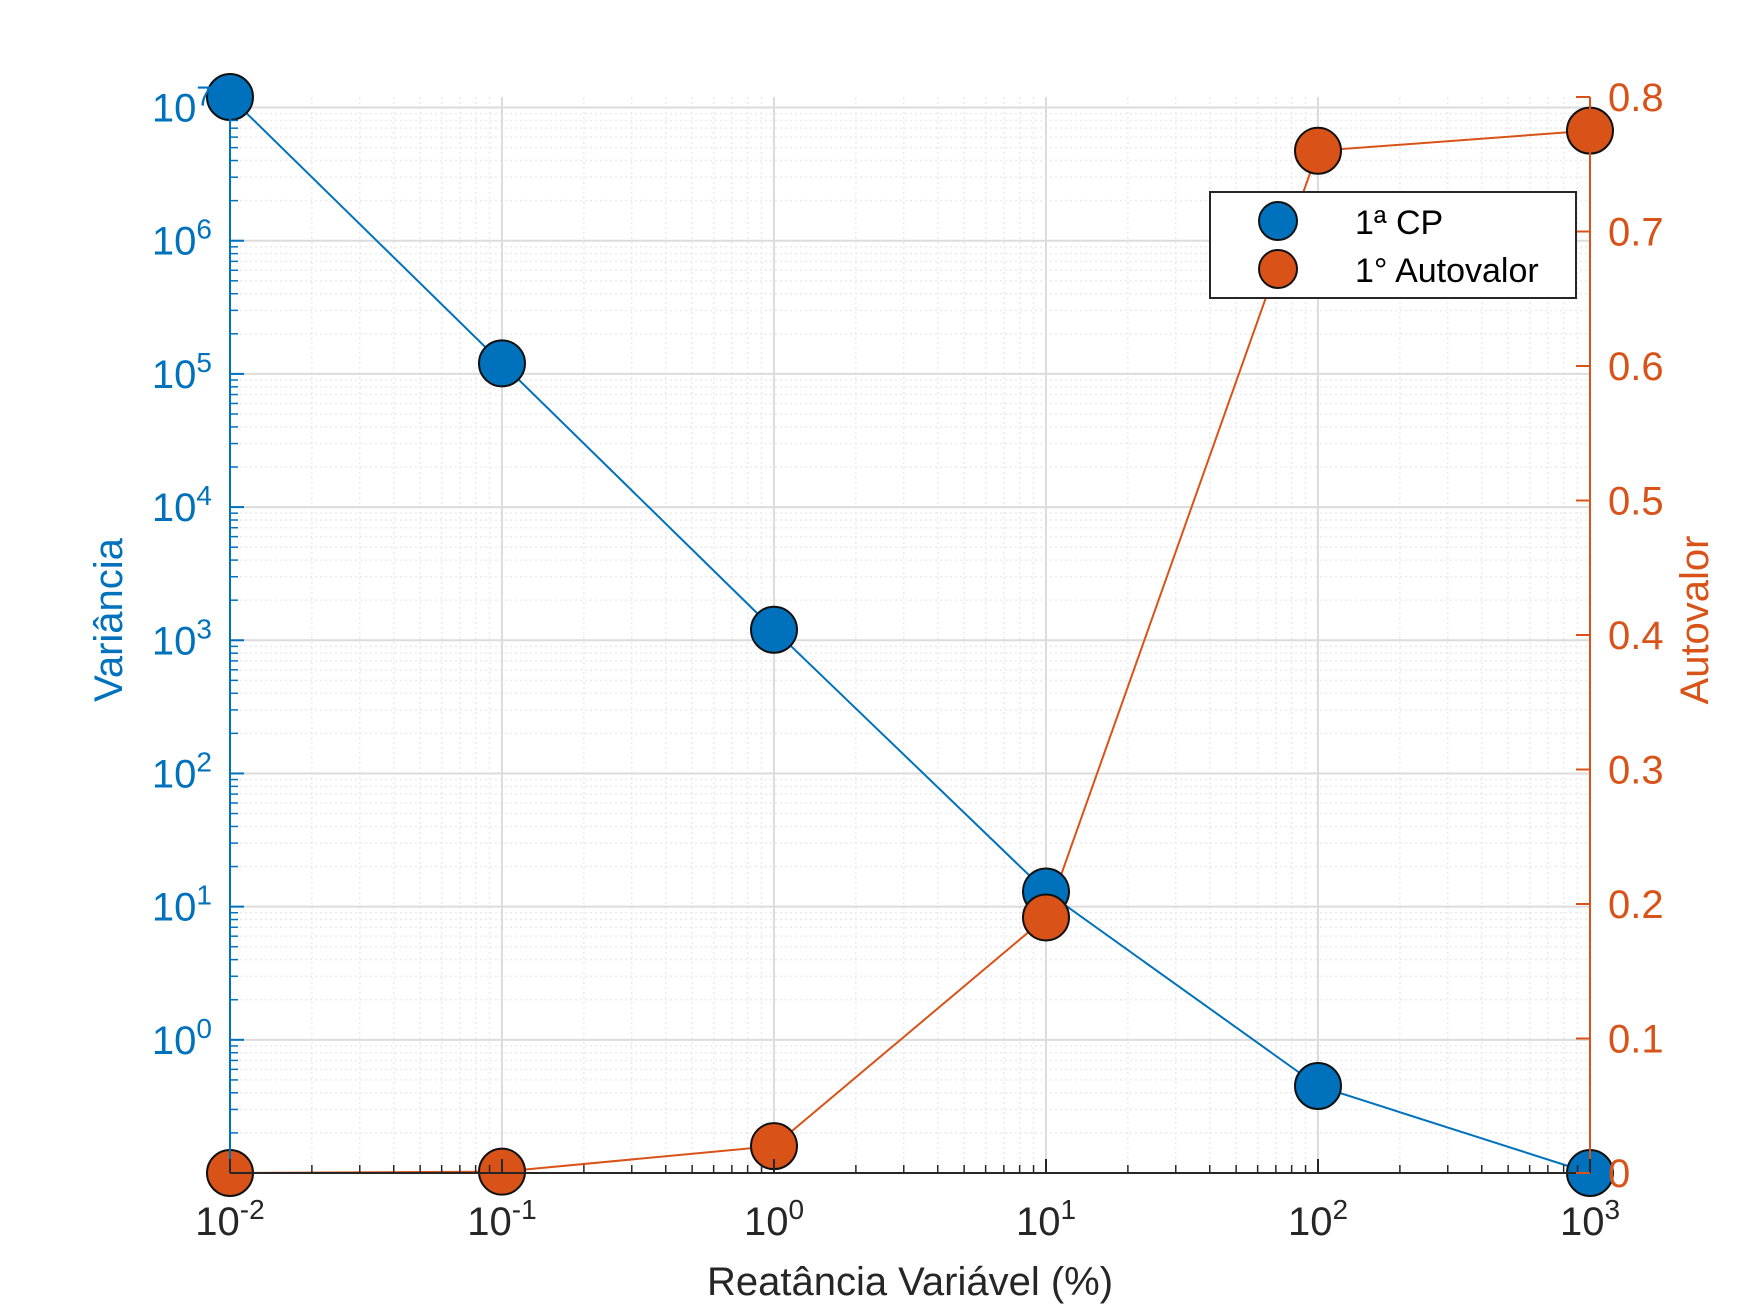 The height and width of the screenshot is (1313, 1750). What do you see at coordinates (1447, 271) in the screenshot?
I see `legend-label: 1° Autovalor` at bounding box center [1447, 271].